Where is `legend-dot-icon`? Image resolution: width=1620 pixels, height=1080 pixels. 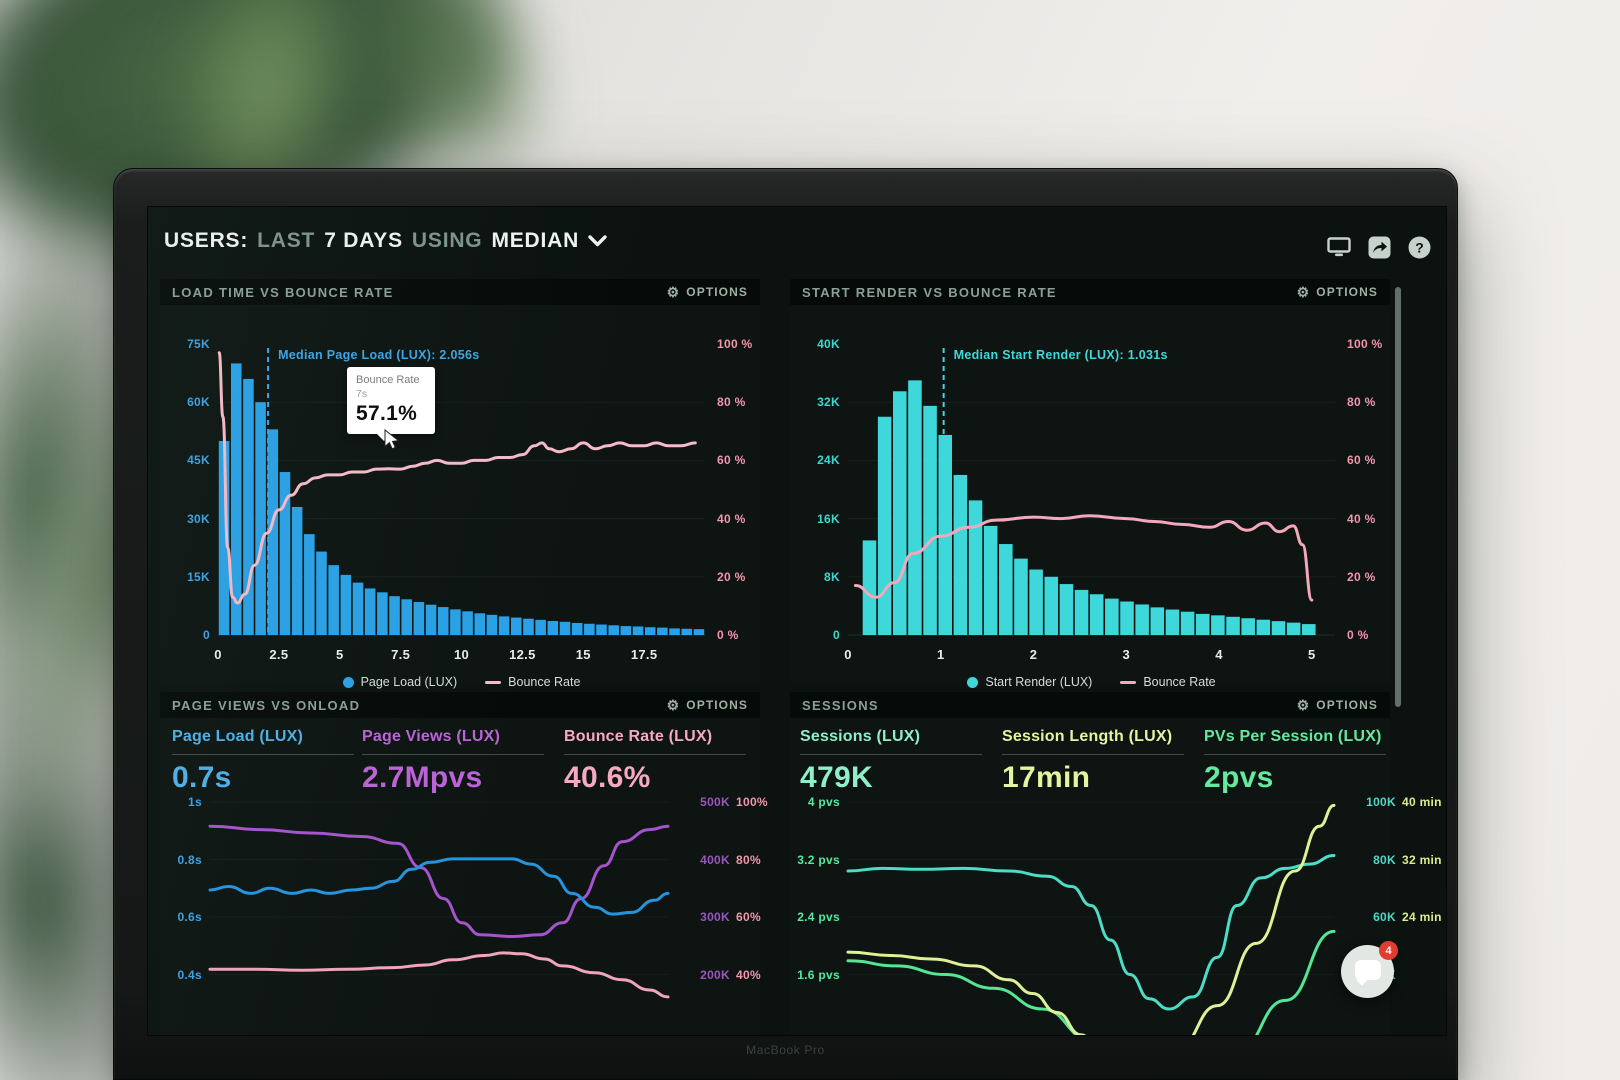 legend-dot-icon is located at coordinates (973, 682).